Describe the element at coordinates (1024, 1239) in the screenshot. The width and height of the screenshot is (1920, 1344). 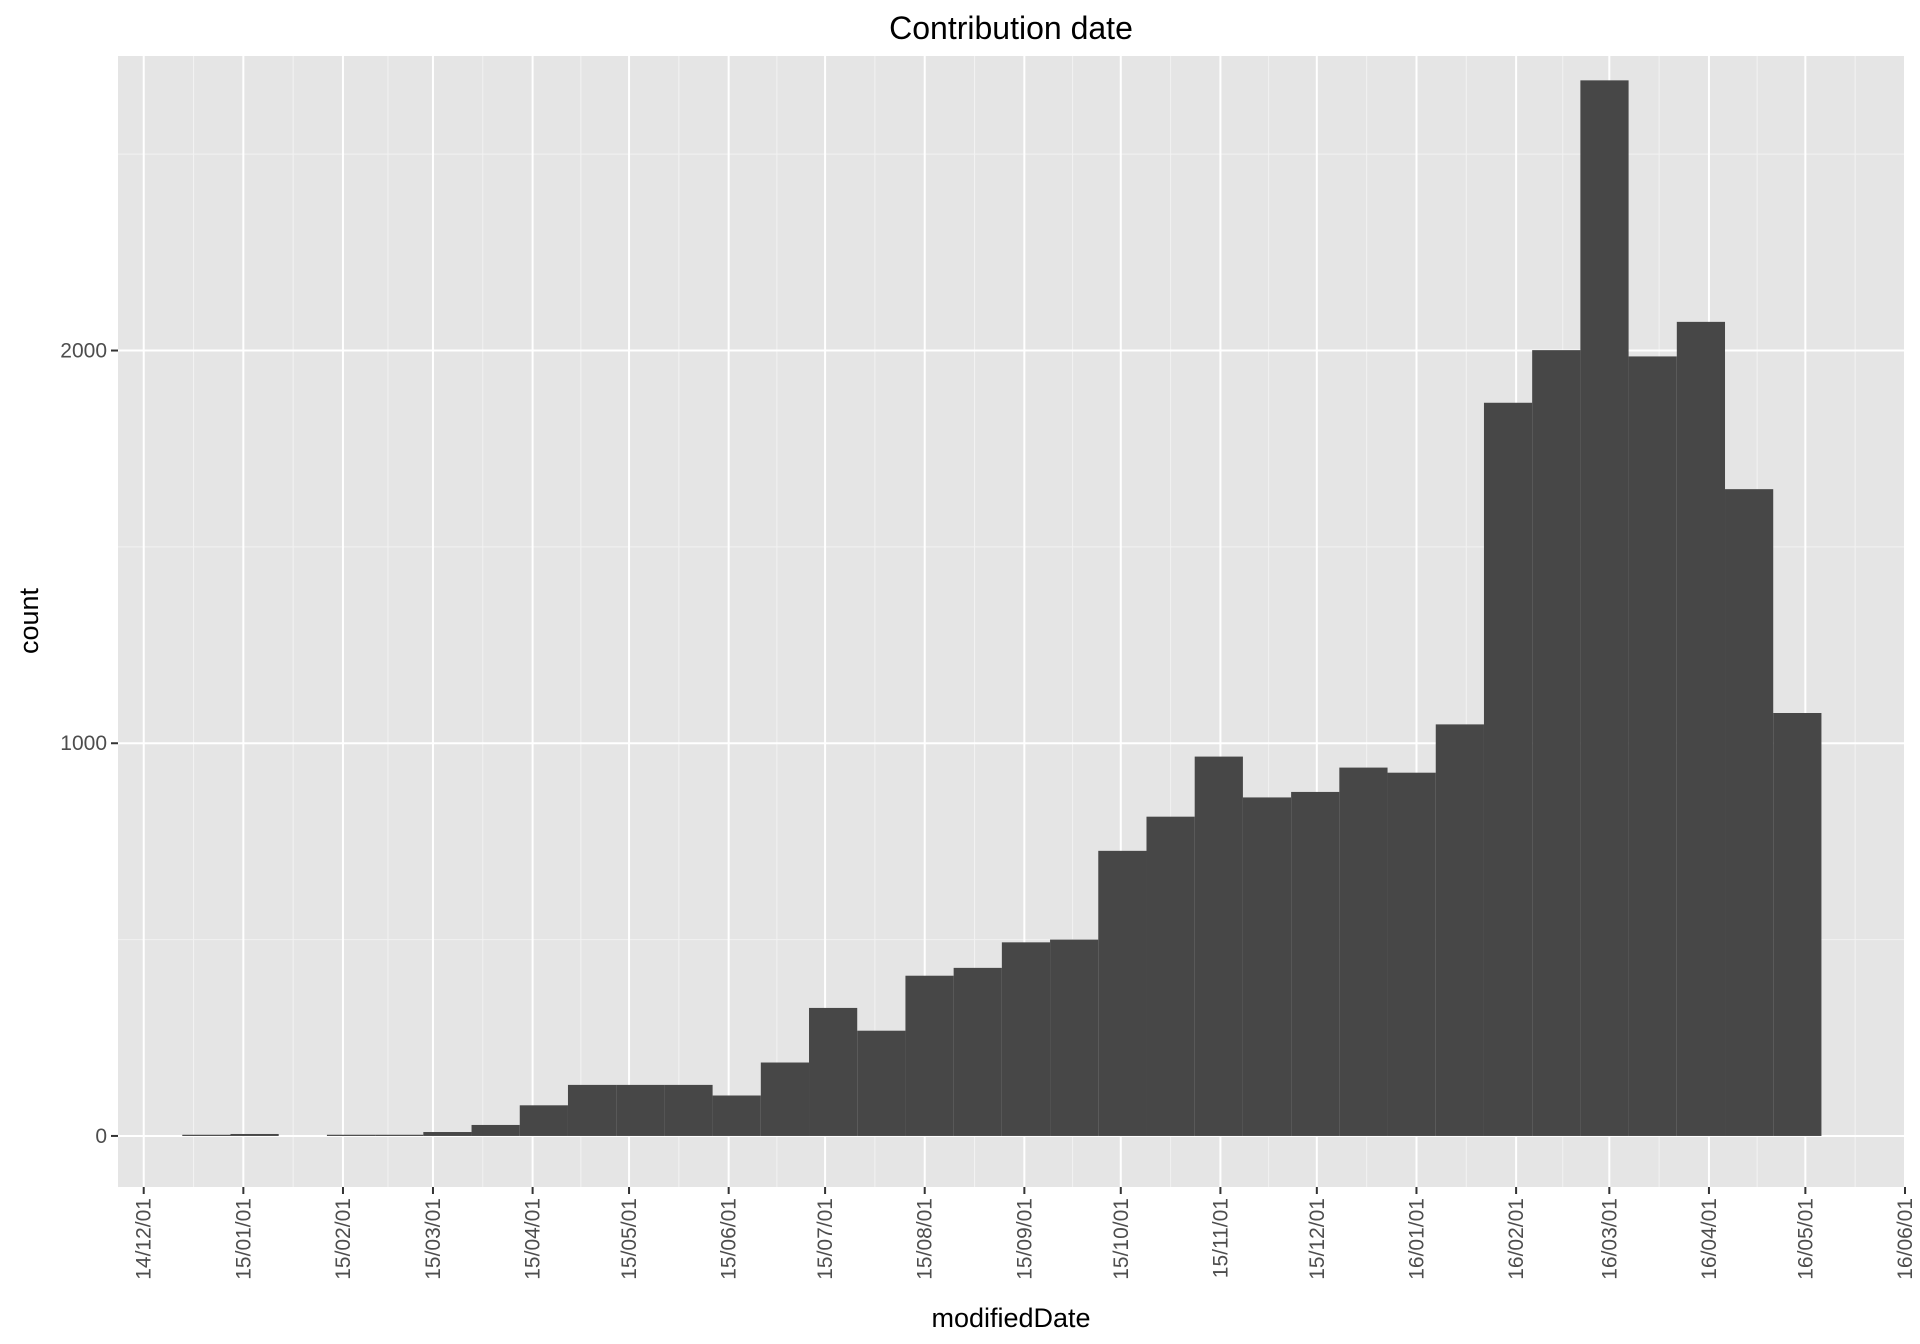
I see `x-tick-label: 15/09/01` at that location.